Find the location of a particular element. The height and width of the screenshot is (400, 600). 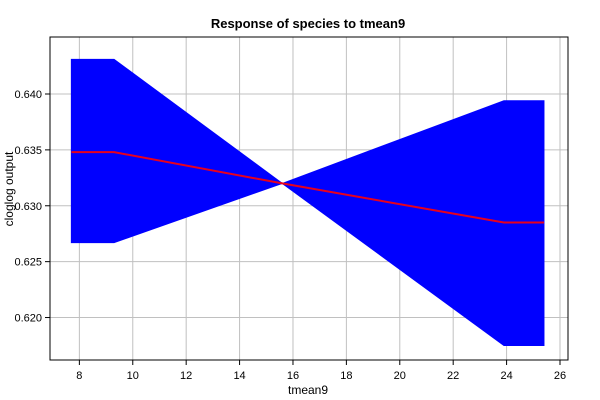

line-layer is located at coordinates (307, 187).